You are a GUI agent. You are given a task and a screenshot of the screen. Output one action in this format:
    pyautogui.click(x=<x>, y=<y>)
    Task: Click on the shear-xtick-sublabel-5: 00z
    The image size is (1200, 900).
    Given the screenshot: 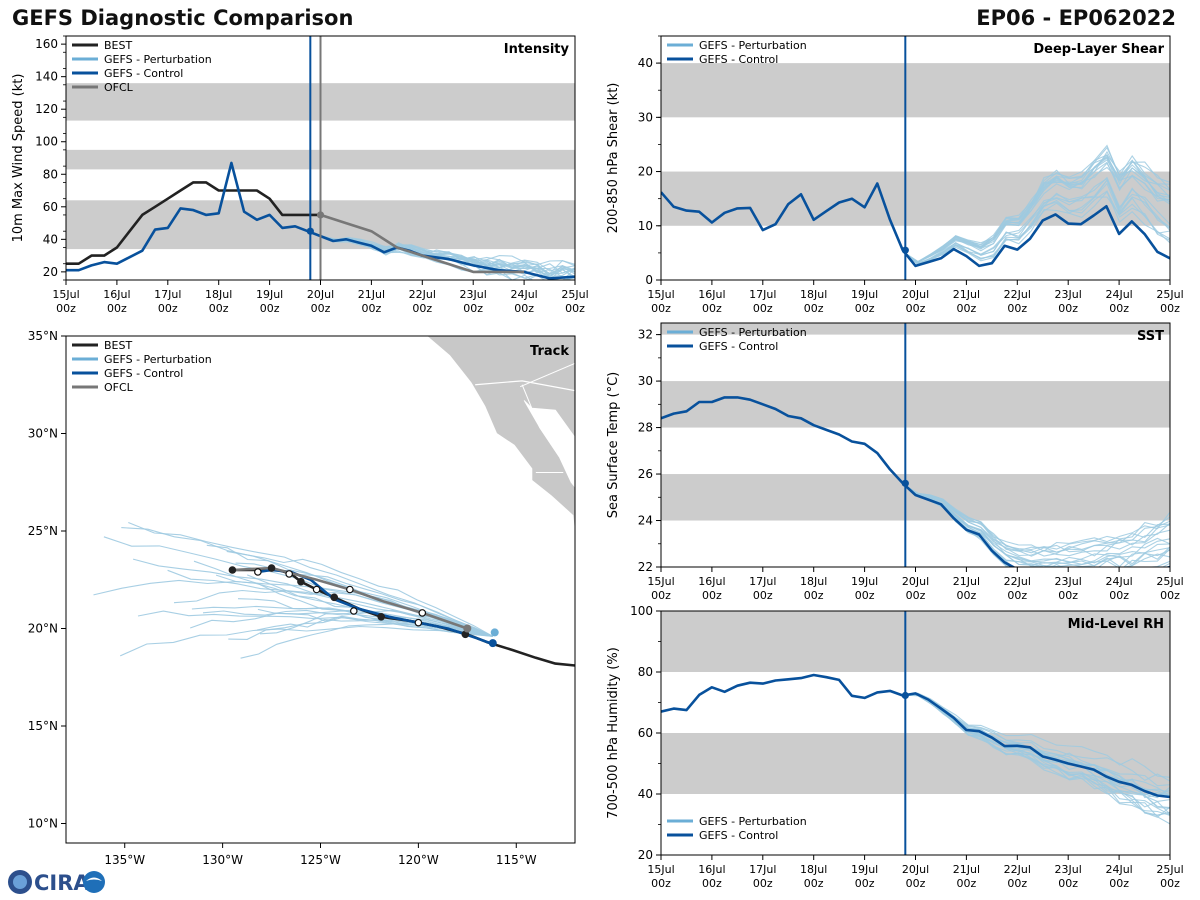 What is the action you would take?
    pyautogui.click(x=916, y=308)
    